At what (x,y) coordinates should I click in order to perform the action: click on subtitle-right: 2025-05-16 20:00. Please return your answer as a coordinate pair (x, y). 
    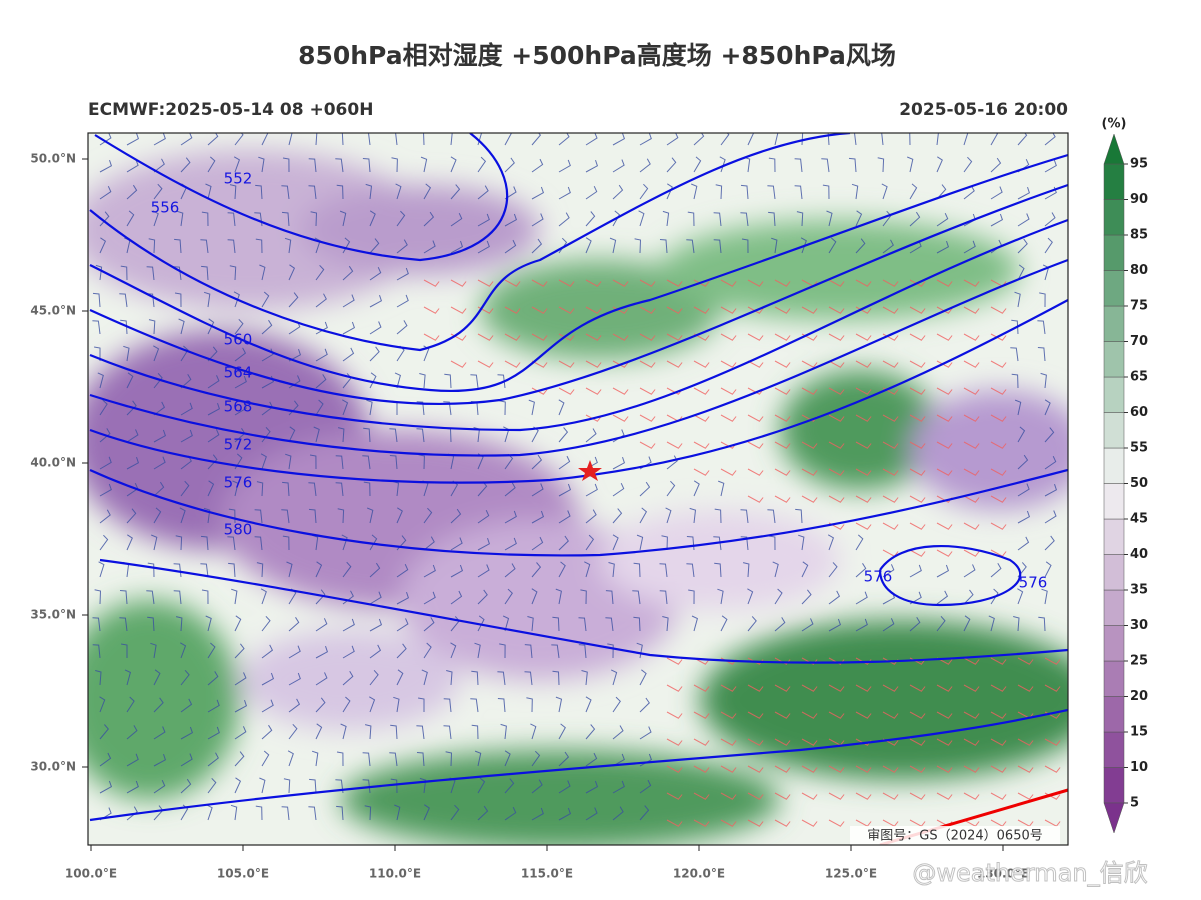
    Looking at the image, I should click on (983, 110).